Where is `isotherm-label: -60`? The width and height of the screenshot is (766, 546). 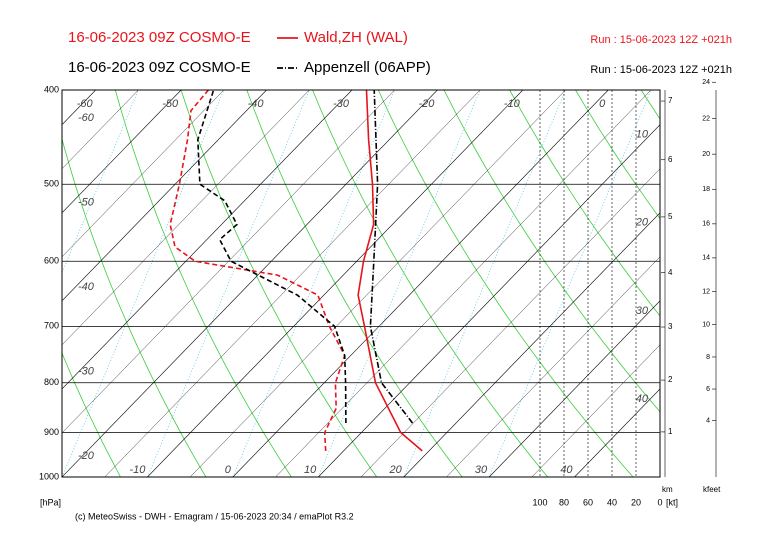
isotherm-label: -60 is located at coordinates (85, 104).